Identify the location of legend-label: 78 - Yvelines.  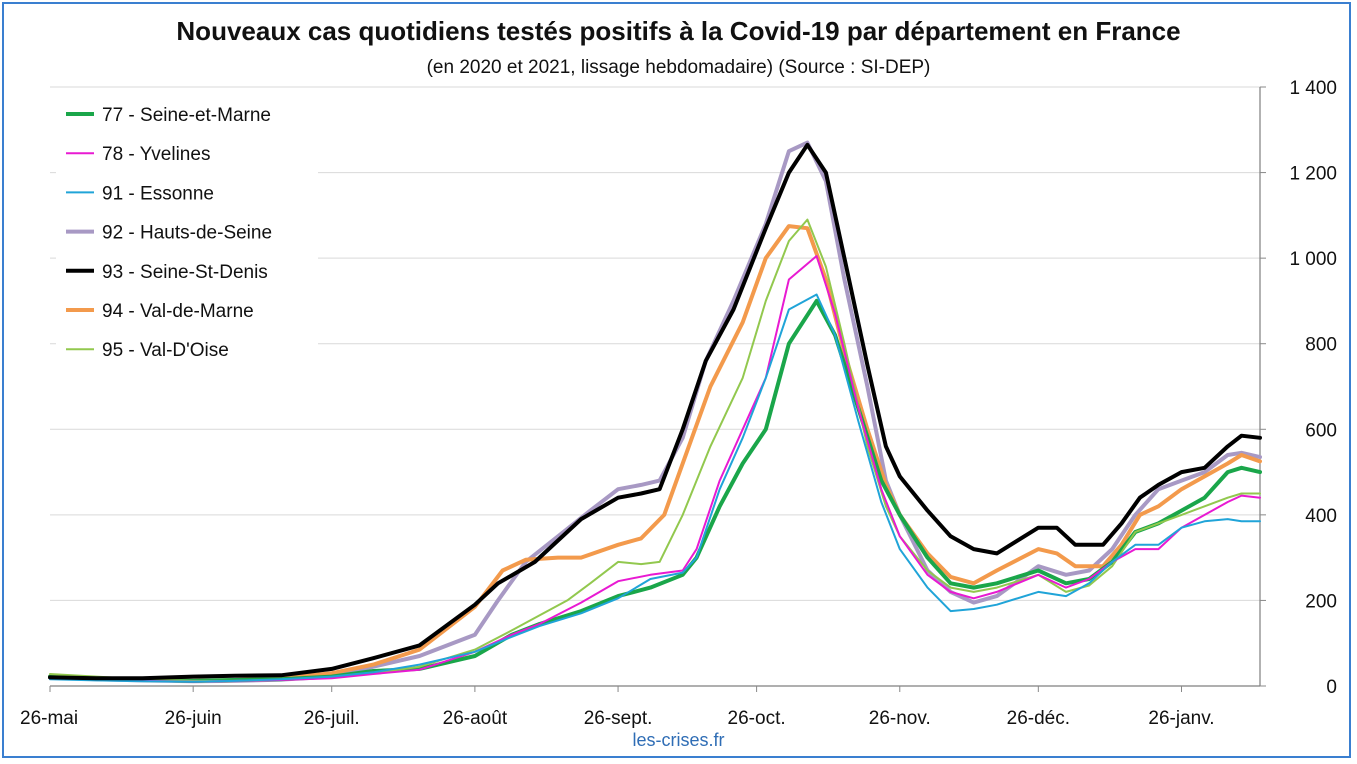
(156, 154).